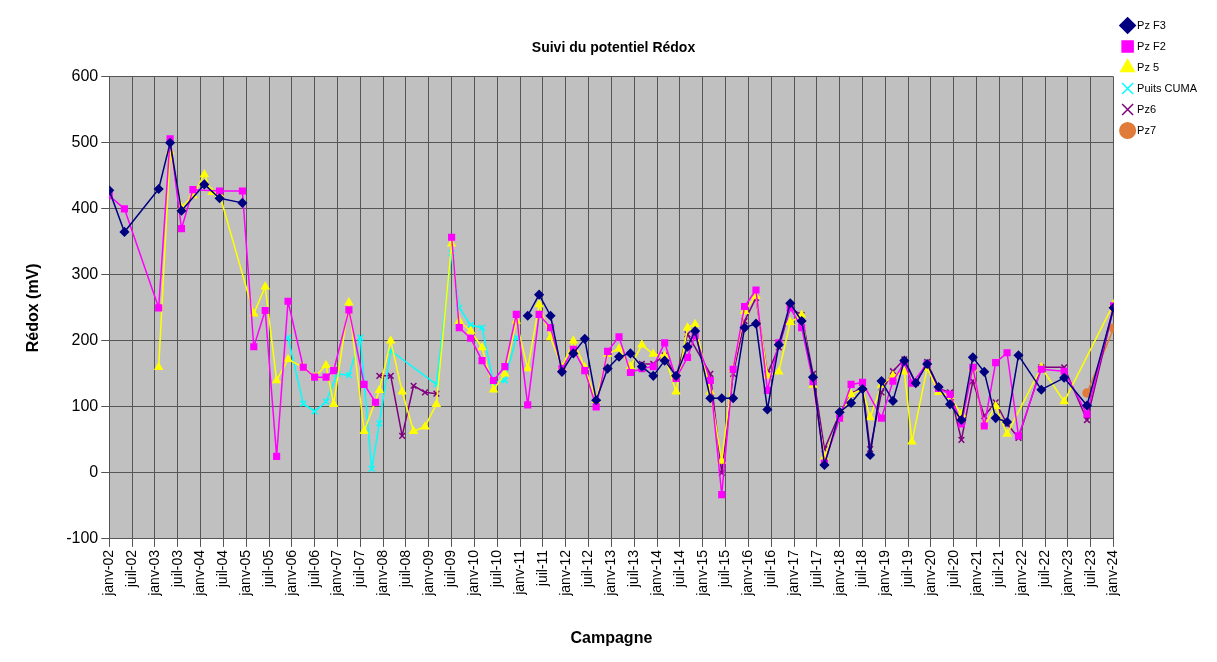 This screenshot has height=662, width=1217. What do you see at coordinates (130, 569) in the screenshot?
I see `x-tick-label: juil-02` at bounding box center [130, 569].